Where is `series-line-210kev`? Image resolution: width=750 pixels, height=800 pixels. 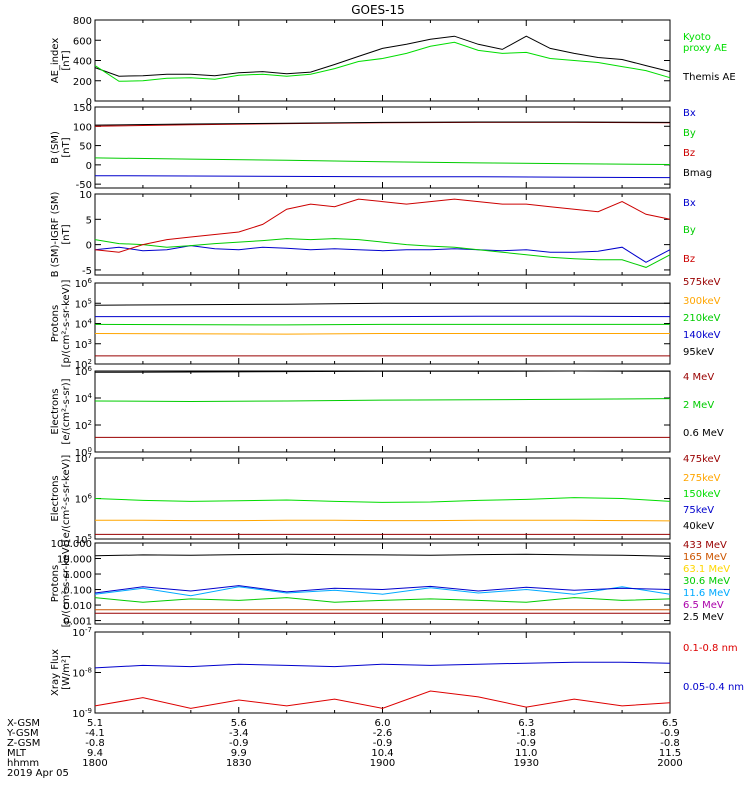
series-line-210kev is located at coordinates (382, 324).